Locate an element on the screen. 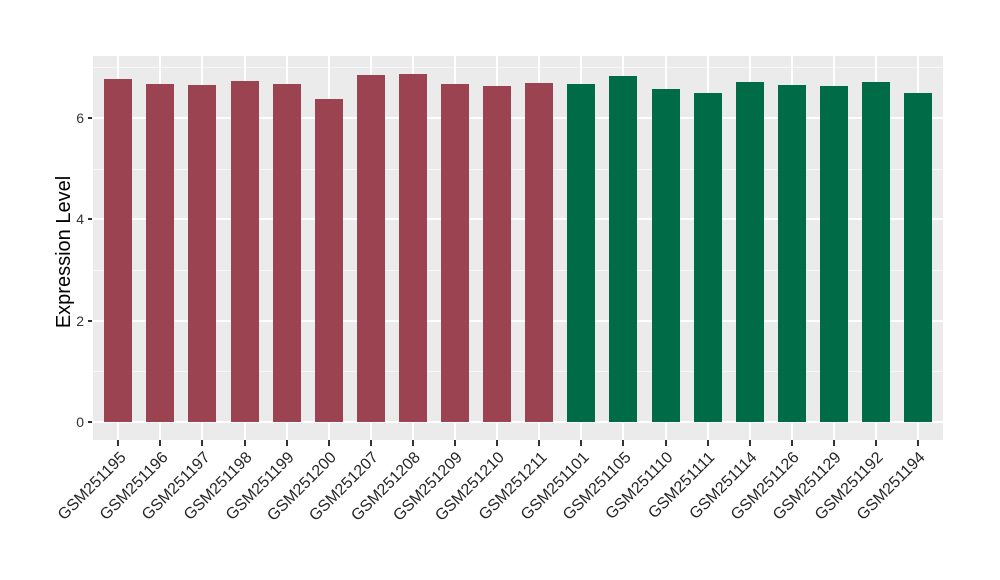  bar-GSM251111 is located at coordinates (707, 257).